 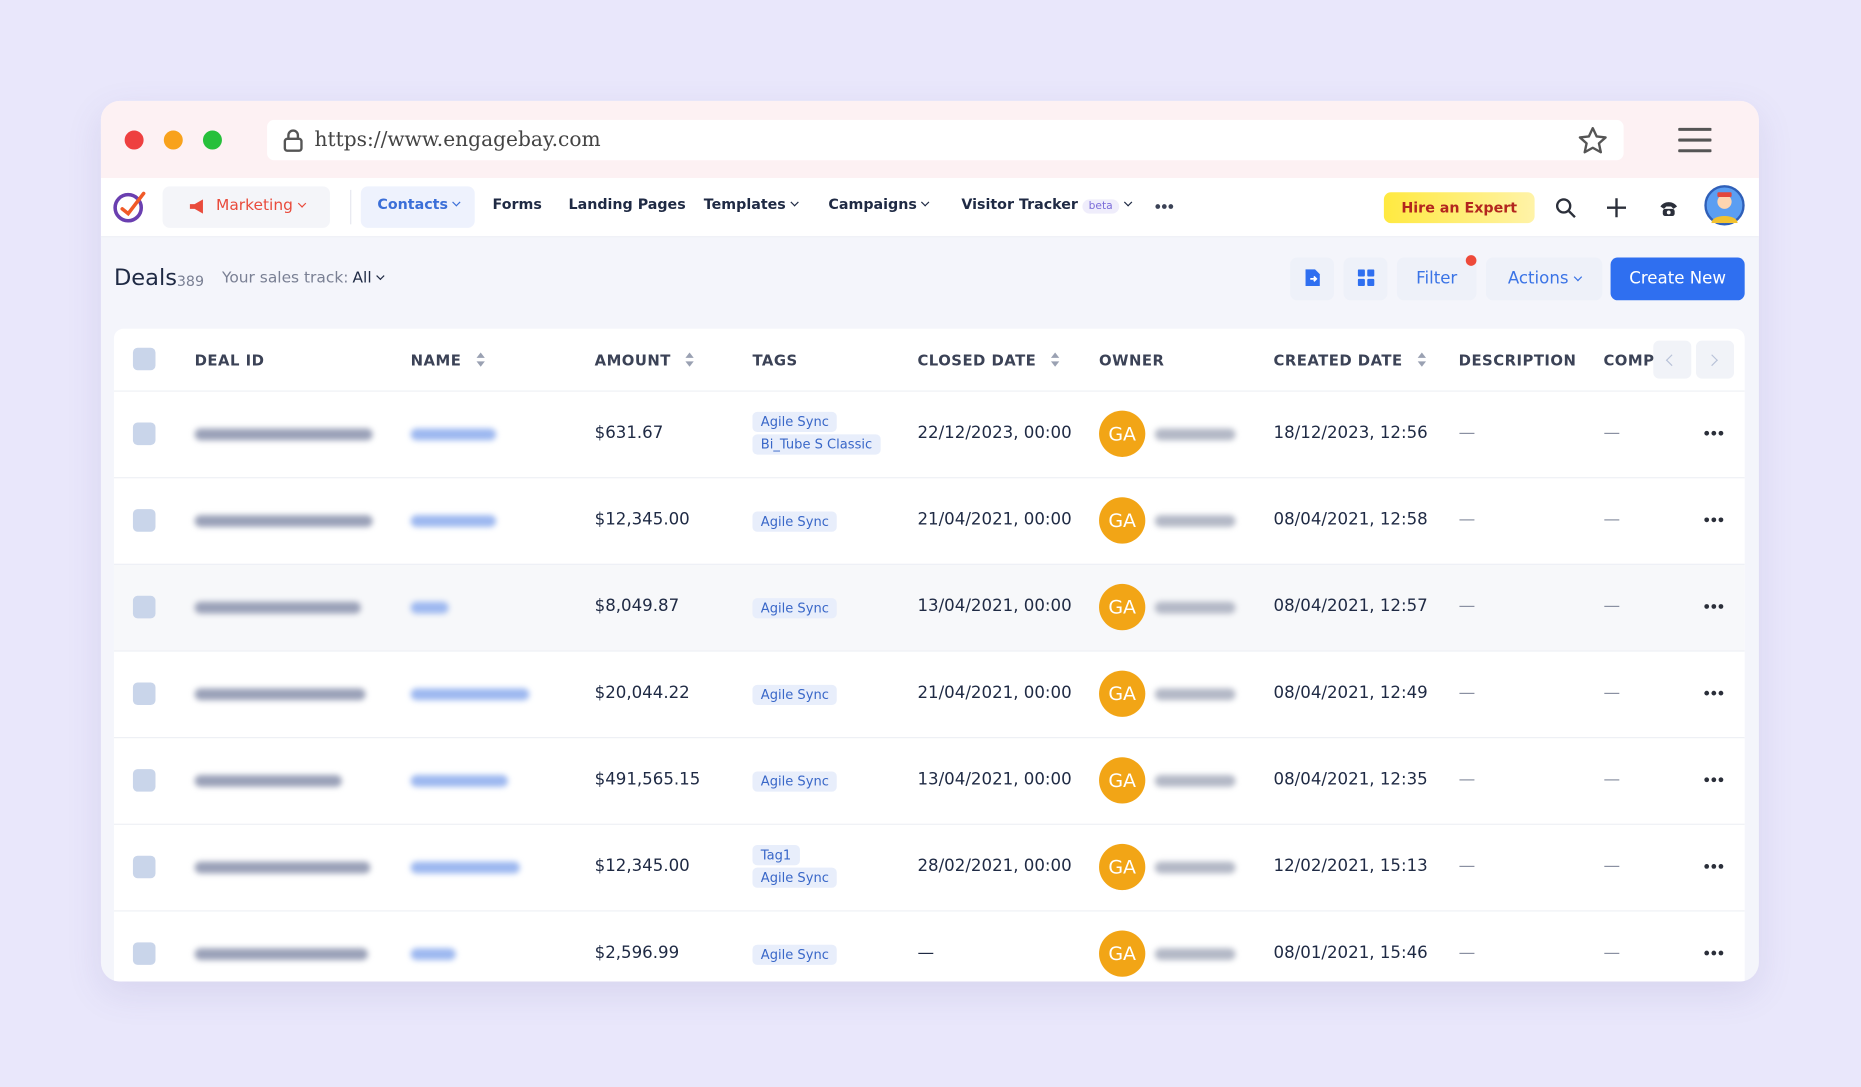 I want to click on minimize-button, so click(x=173, y=140).